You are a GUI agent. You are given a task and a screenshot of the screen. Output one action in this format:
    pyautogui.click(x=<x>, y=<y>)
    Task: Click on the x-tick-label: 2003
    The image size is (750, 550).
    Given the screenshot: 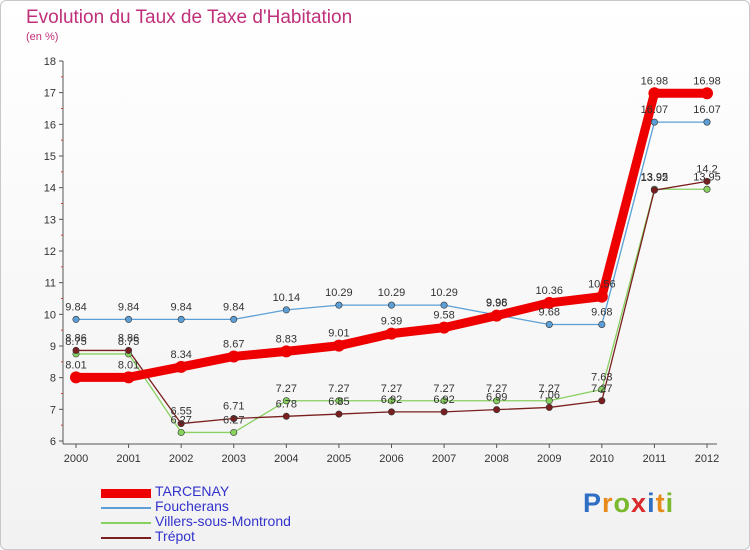 What is the action you would take?
    pyautogui.click(x=234, y=459)
    